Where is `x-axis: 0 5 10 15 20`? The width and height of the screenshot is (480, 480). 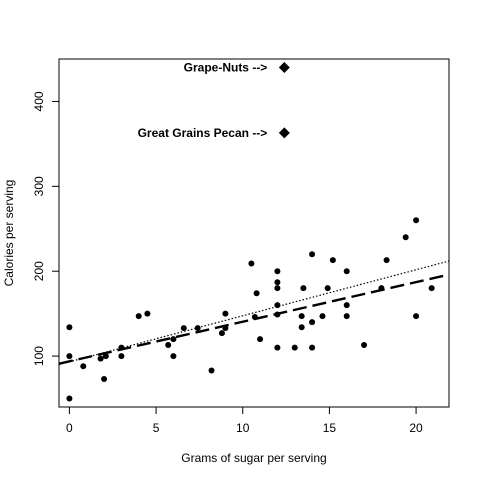
x-axis: 0 5 10 15 20 is located at coordinates (244, 420).